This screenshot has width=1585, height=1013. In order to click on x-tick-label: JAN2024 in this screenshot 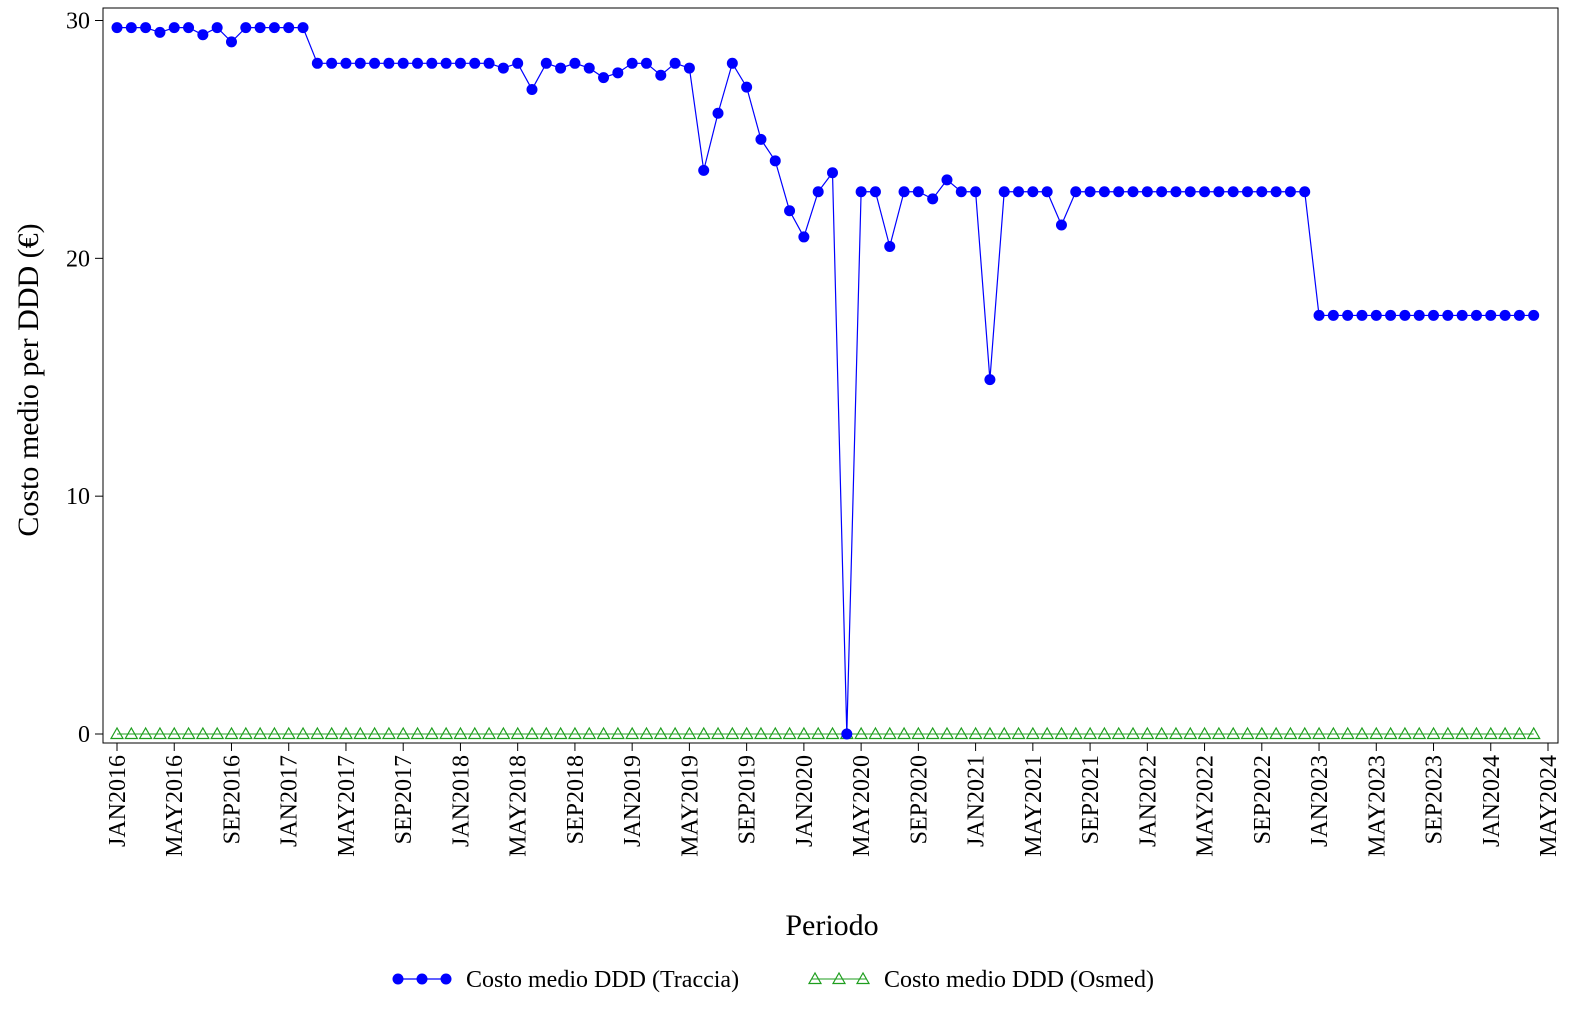, I will do `click(1492, 801)`.